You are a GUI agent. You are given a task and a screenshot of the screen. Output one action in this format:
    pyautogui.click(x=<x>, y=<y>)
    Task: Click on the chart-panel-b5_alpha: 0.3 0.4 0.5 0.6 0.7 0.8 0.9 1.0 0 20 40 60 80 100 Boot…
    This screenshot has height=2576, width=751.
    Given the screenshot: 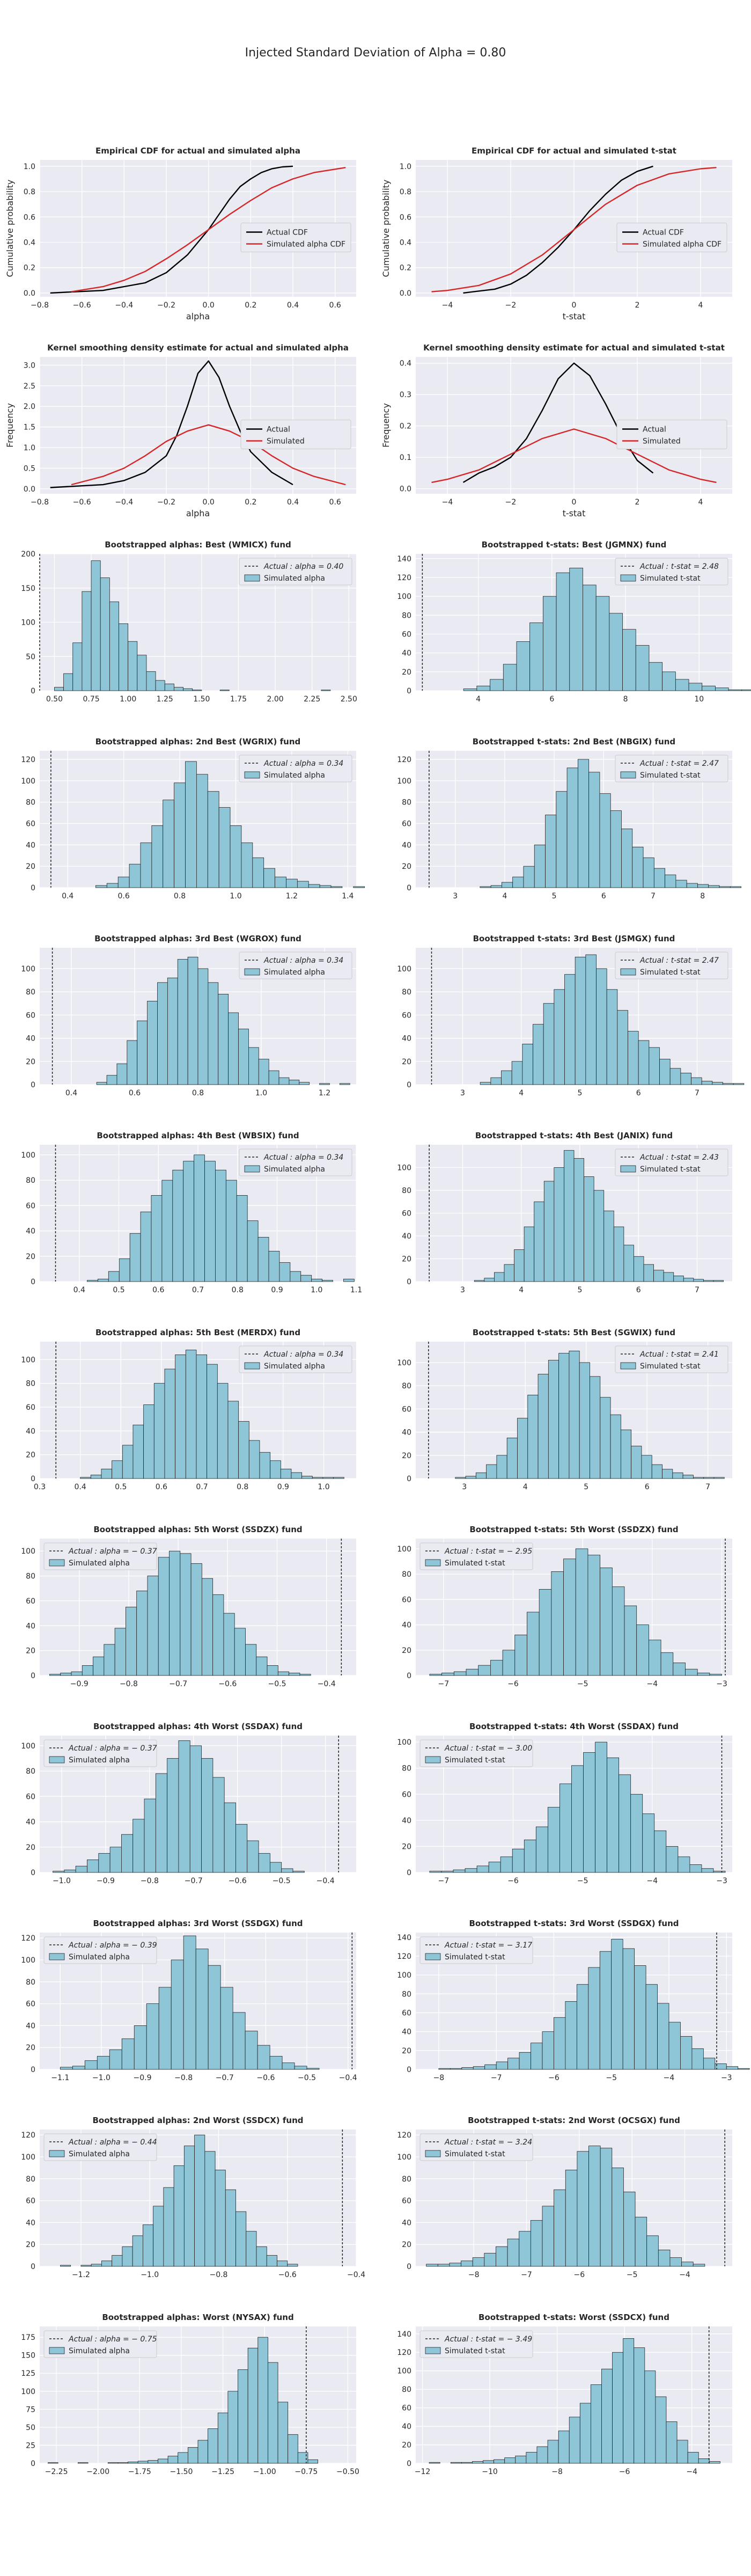 What is the action you would take?
    pyautogui.click(x=188, y=1409)
    